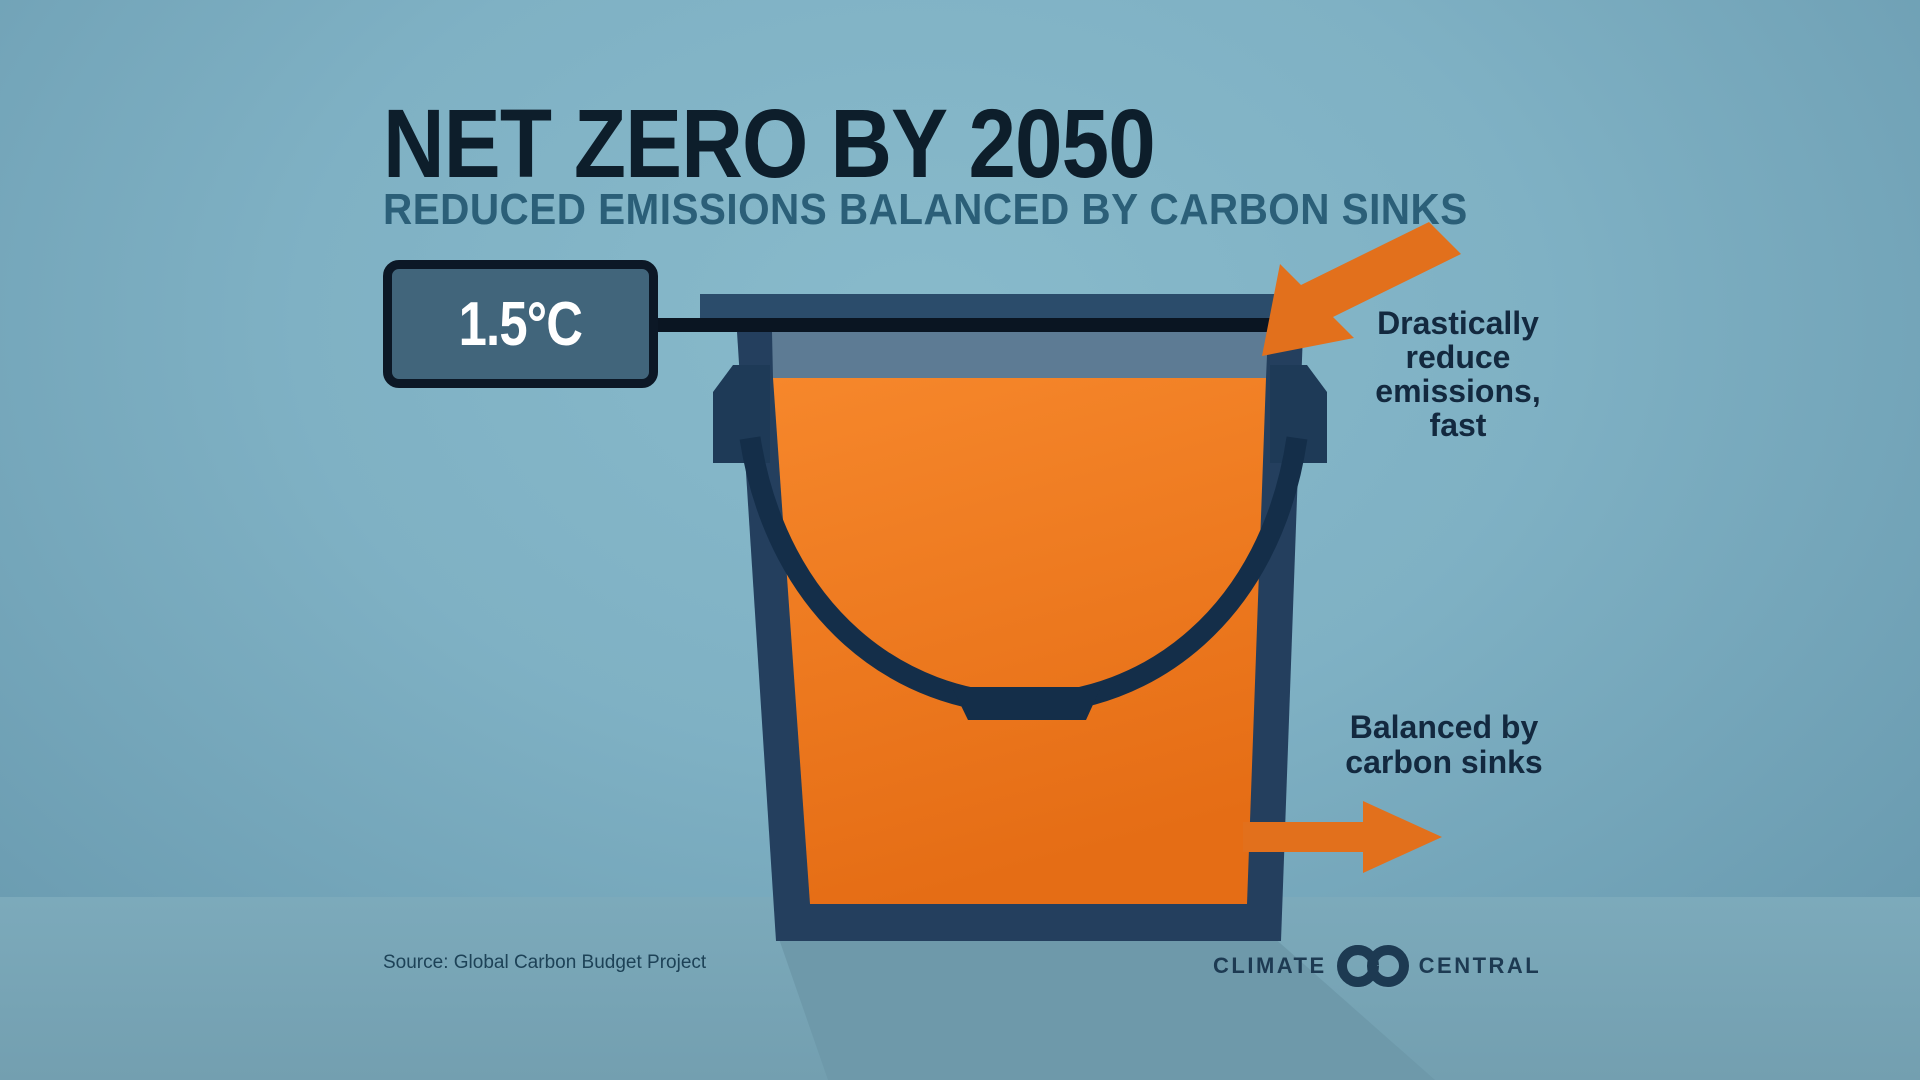 This screenshot has width=1920, height=1080. What do you see at coordinates (995, 306) in the screenshot?
I see `bucket-rim` at bounding box center [995, 306].